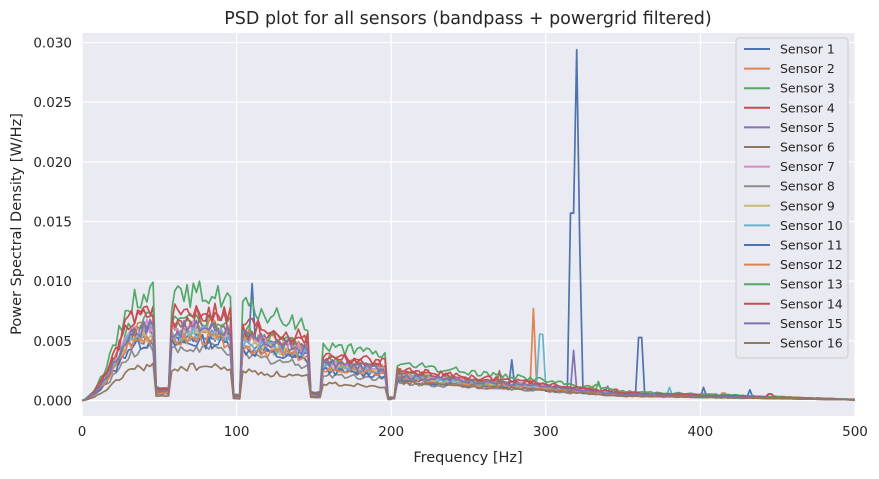  Describe the element at coordinates (811, 245) in the screenshot. I see `legend-label: Sensor 11` at that location.